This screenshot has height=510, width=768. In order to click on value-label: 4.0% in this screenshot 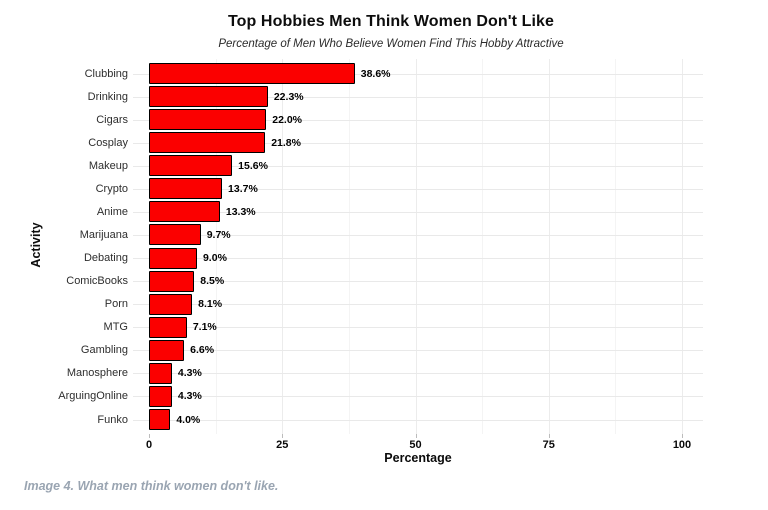, I will do `click(188, 419)`.